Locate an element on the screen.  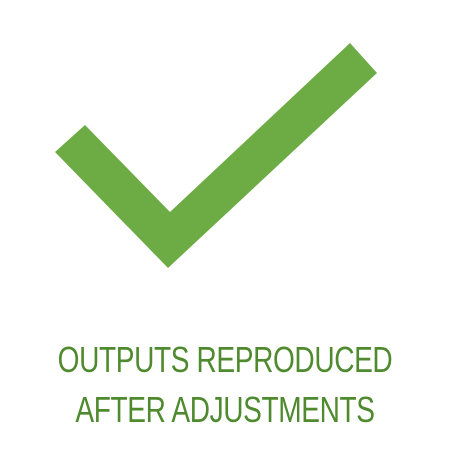
caption-line-1: OUTPUTS REPRODUCED is located at coordinates (225, 359).